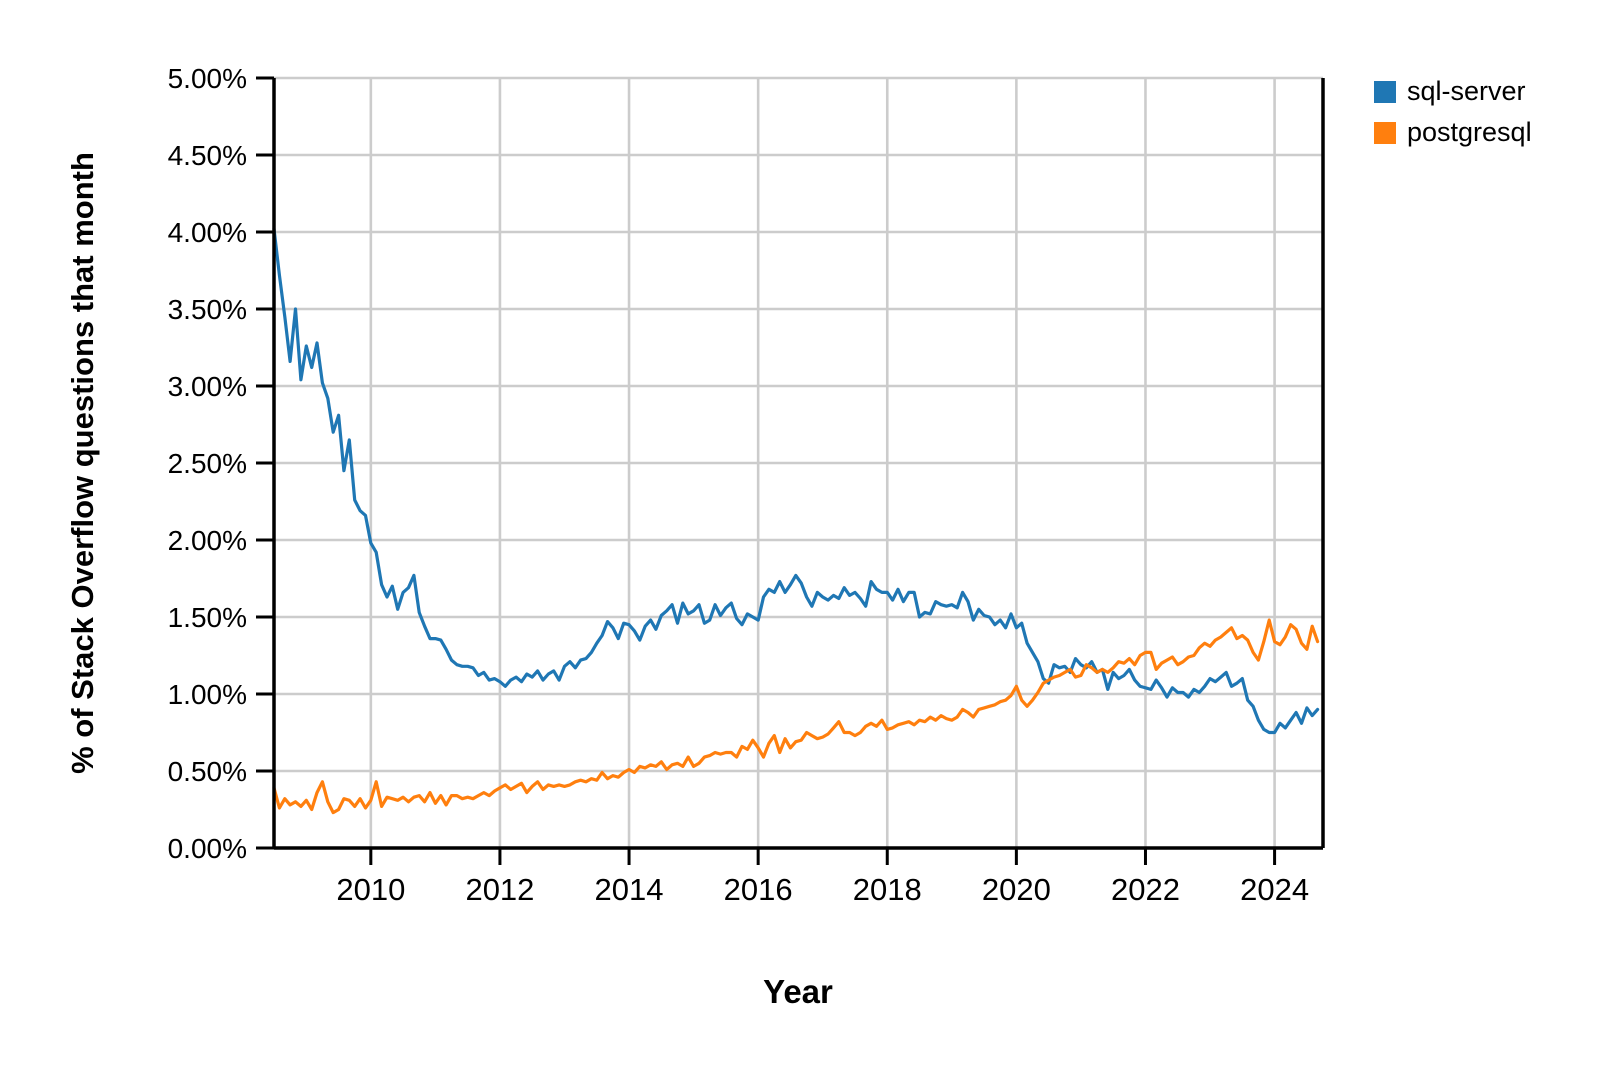 The height and width of the screenshot is (1071, 1618). What do you see at coordinates (887, 889) in the screenshot?
I see `x-tick-label: 2018` at bounding box center [887, 889].